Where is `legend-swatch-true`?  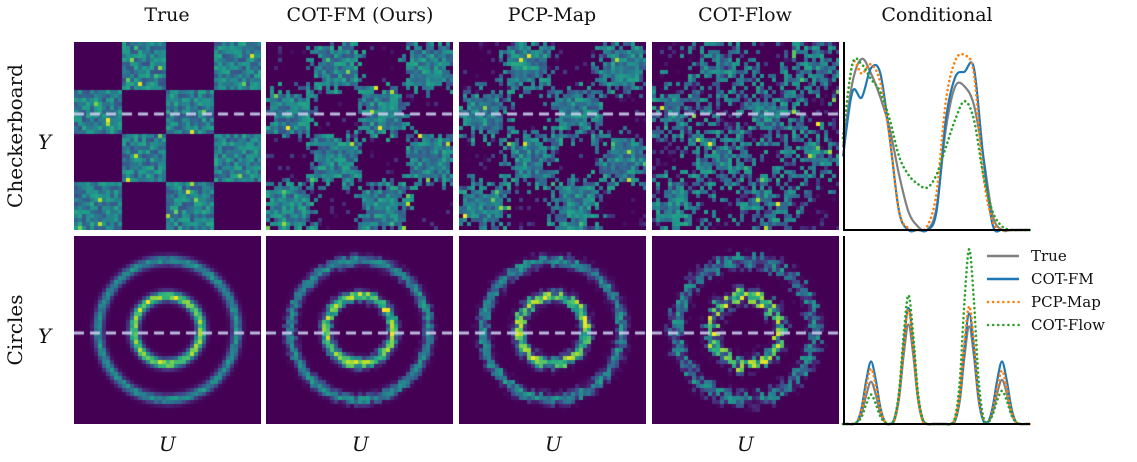 legend-swatch-true is located at coordinates (1003, 255).